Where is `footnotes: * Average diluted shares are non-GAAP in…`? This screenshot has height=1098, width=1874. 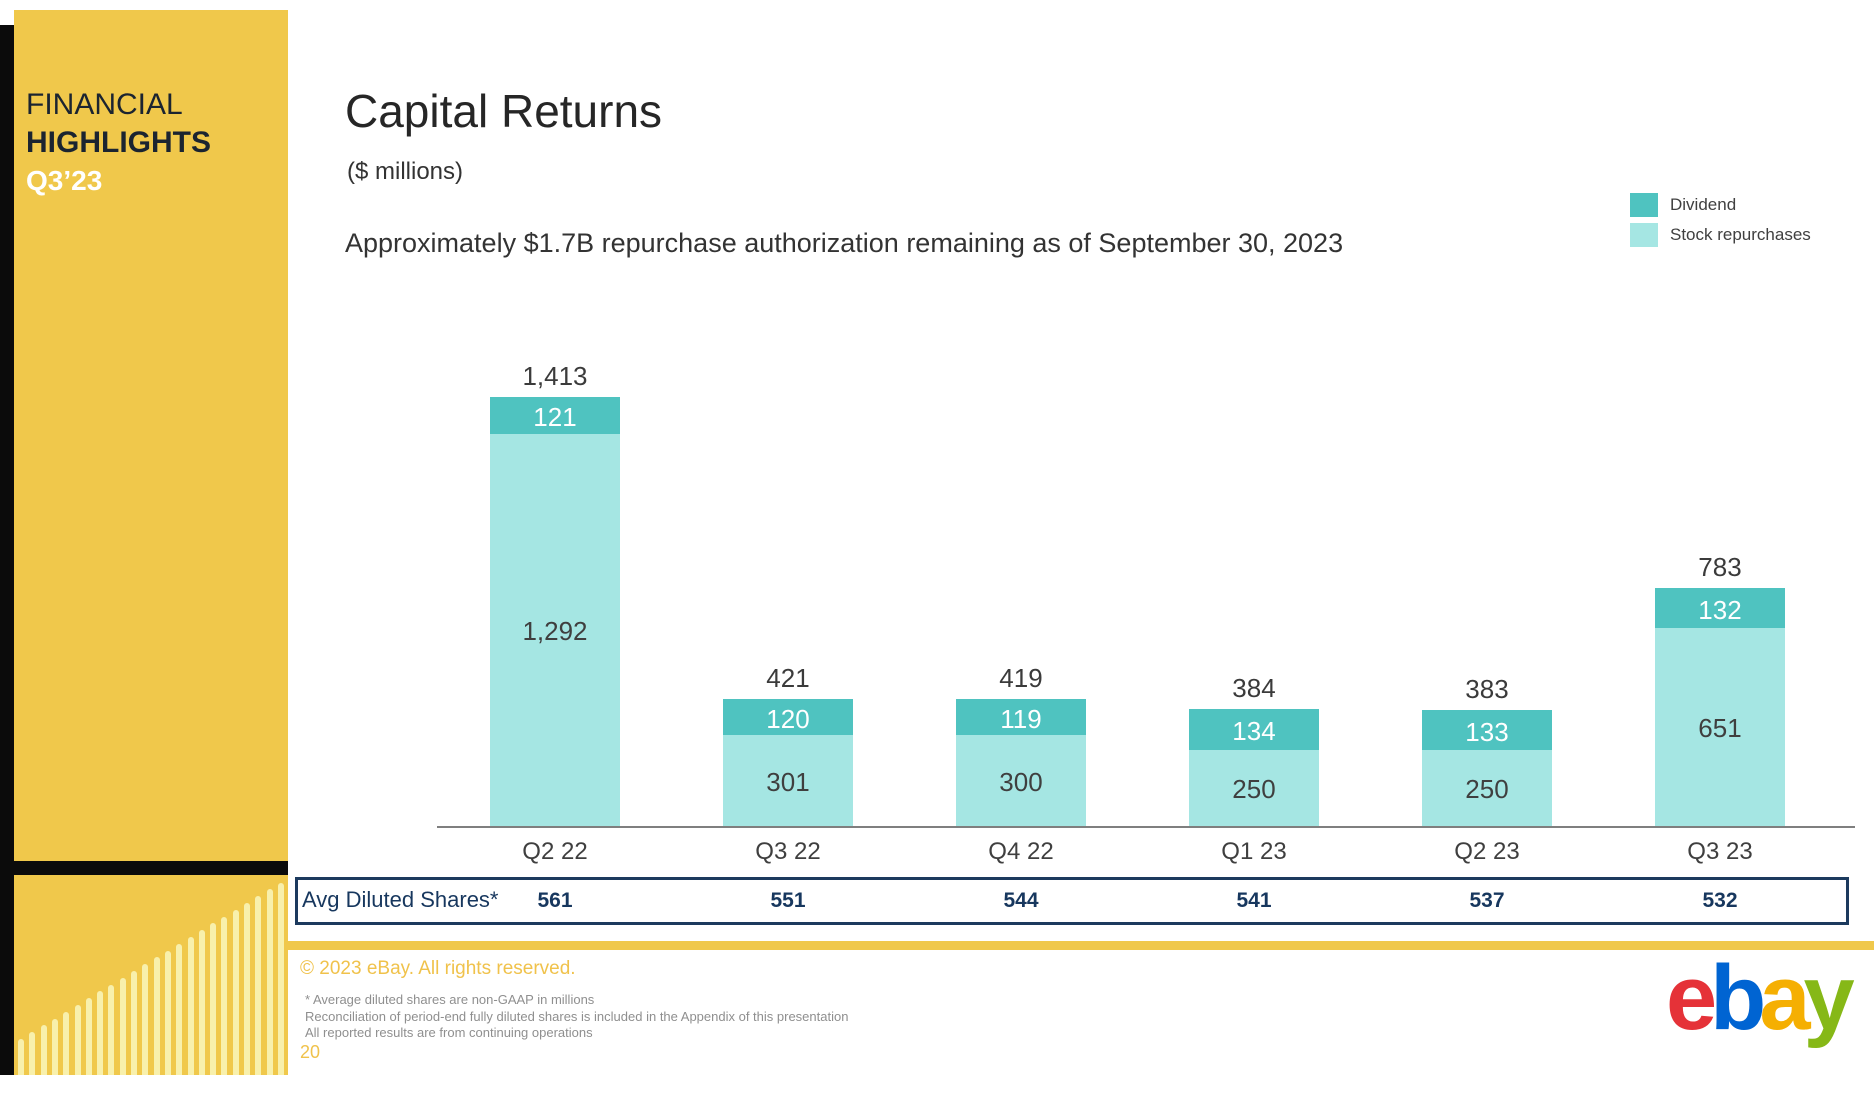
footnotes: * Average diluted shares are non-GAAP in… is located at coordinates (576, 1017).